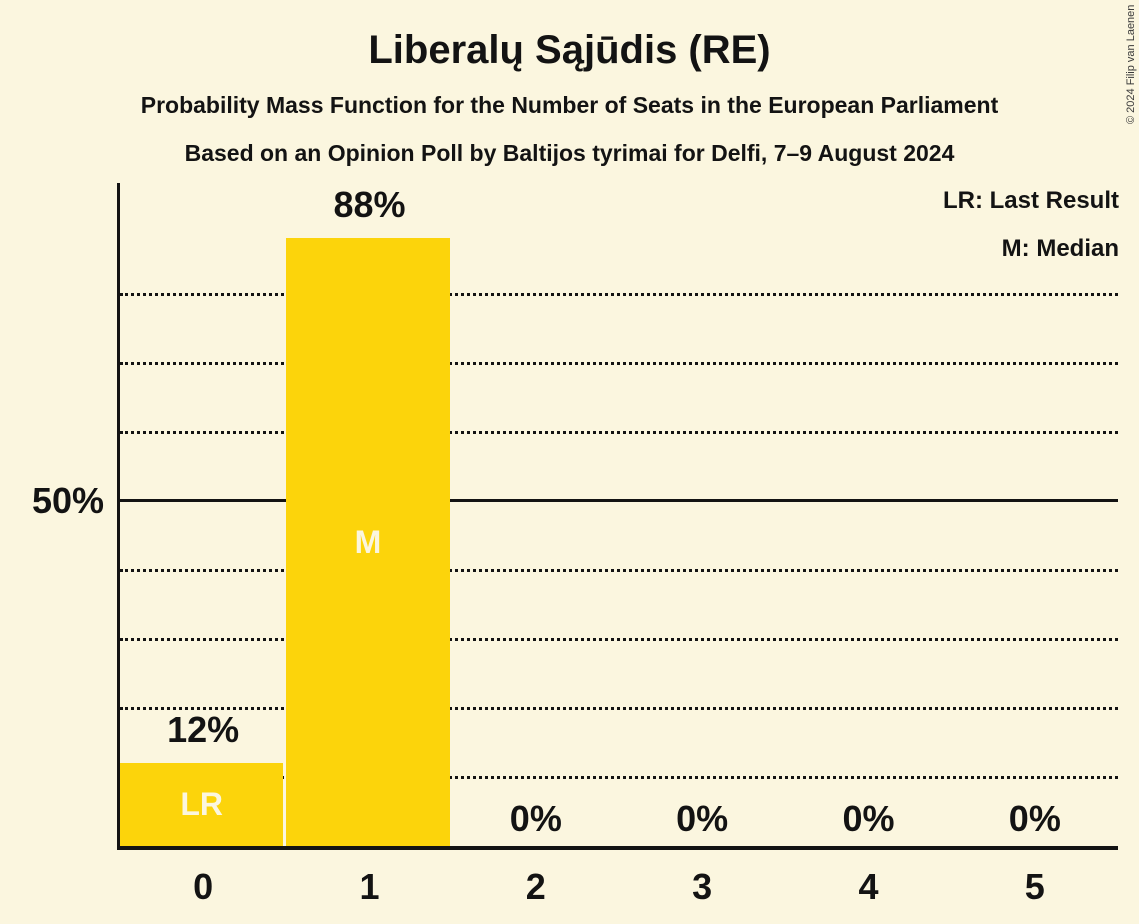 This screenshot has height=924, width=1139. I want to click on gridline-dotted-10pct, so click(619, 777).